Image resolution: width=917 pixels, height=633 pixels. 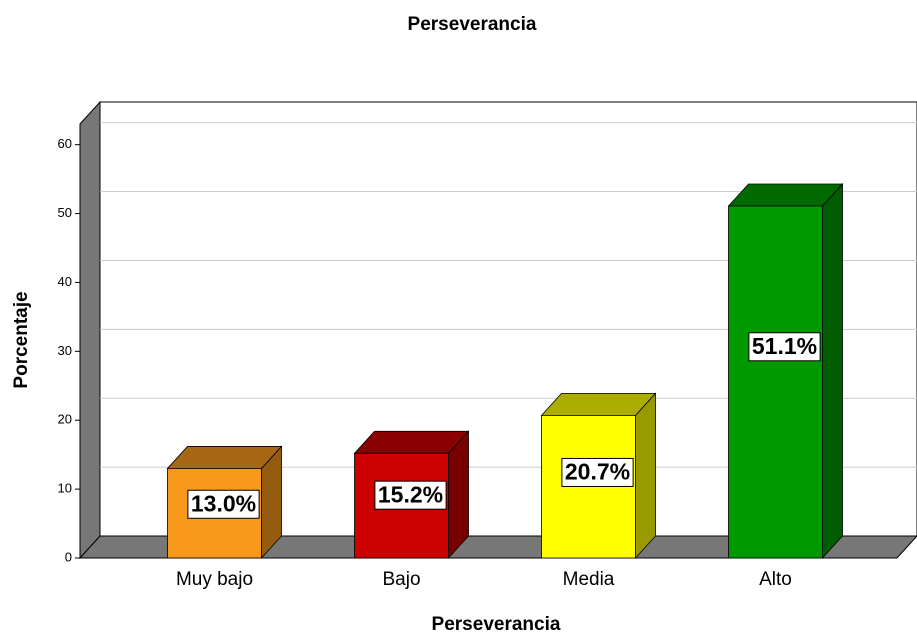 What do you see at coordinates (65, 419) in the screenshot?
I see `y-tick-label: 20` at bounding box center [65, 419].